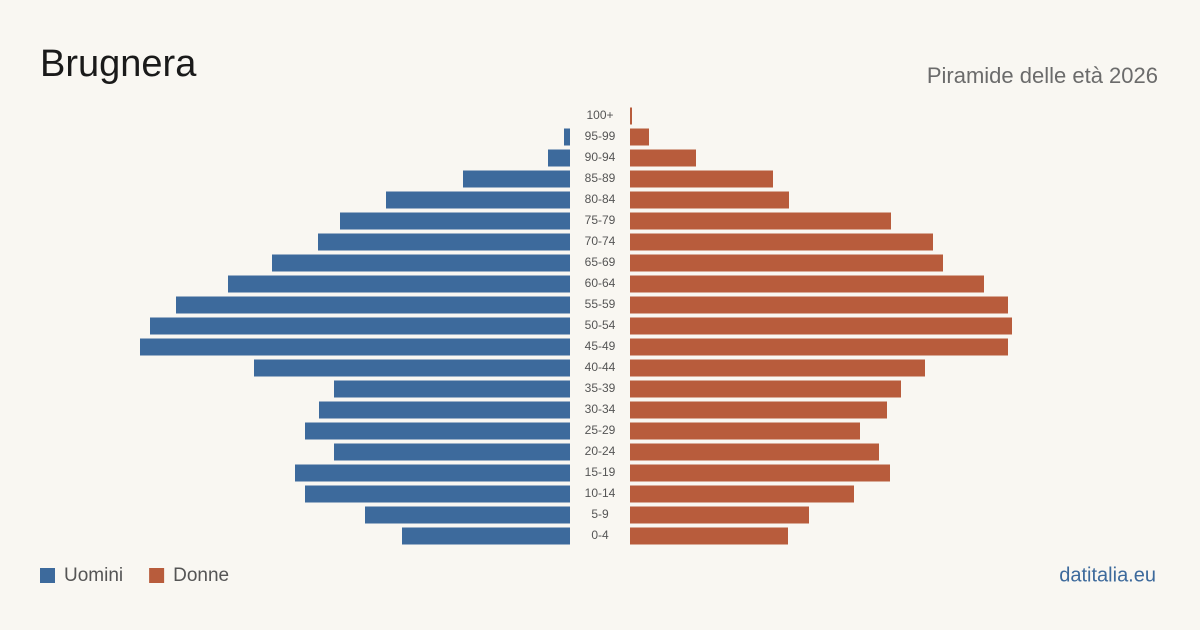 Image resolution: width=1200 pixels, height=630 pixels. I want to click on age-label: 80-84, so click(600, 199).